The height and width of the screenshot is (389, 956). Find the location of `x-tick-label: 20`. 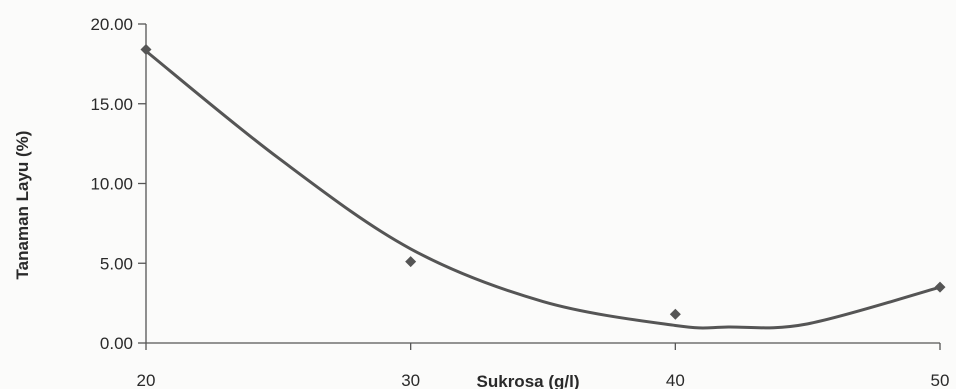

x-tick-label: 20 is located at coordinates (146, 380).